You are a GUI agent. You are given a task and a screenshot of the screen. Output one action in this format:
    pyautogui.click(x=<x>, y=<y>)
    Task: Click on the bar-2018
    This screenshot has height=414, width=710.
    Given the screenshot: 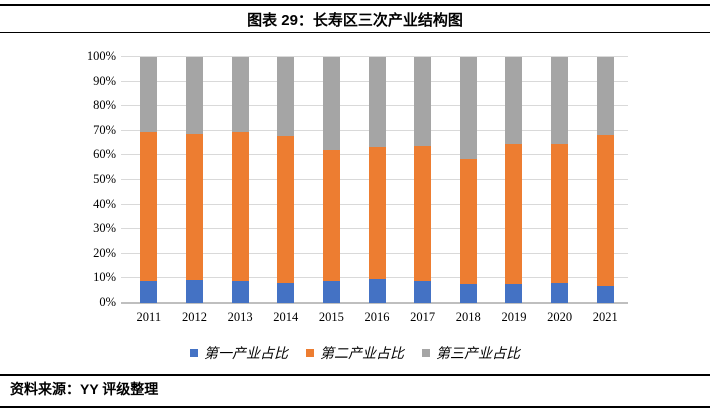 What is the action you would take?
    pyautogui.click(x=468, y=180)
    